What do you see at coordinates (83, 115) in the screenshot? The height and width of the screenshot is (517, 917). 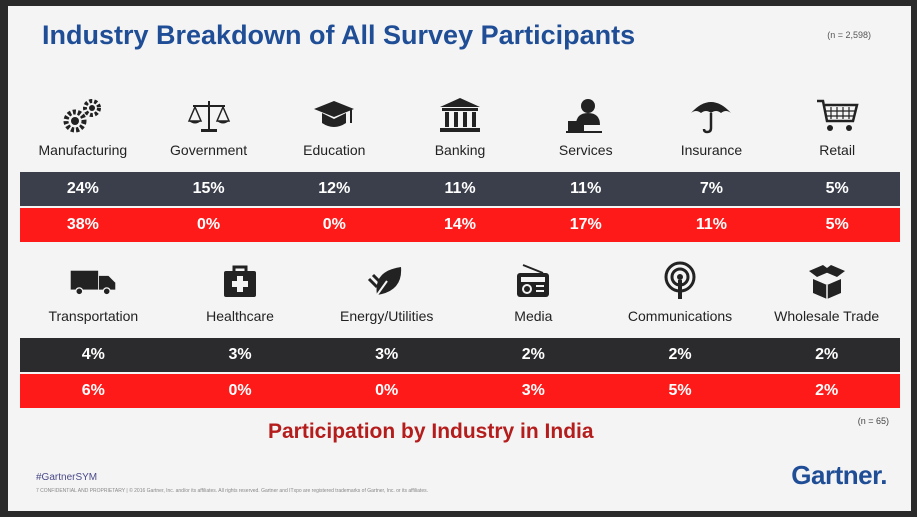 I see `gears-icon` at bounding box center [83, 115].